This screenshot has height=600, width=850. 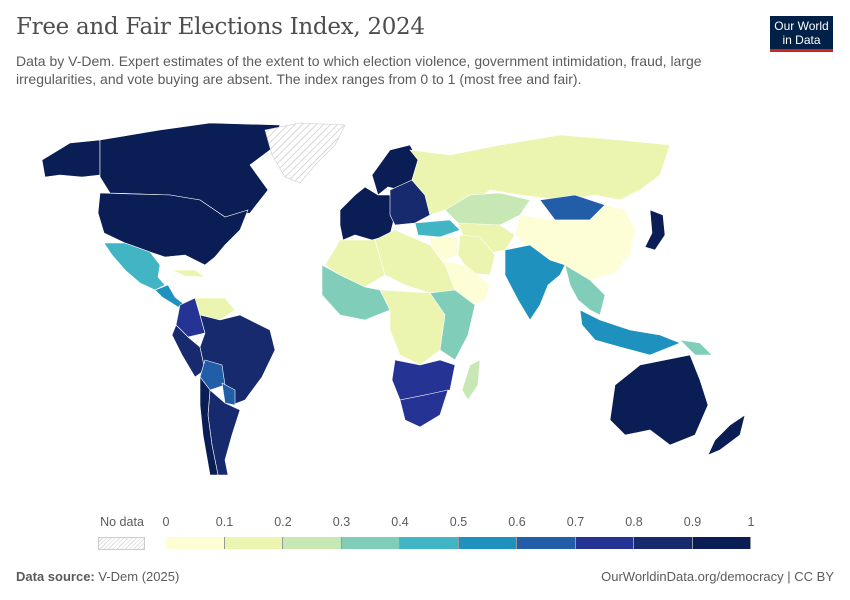 I want to click on legend-tick-label: 0.2, so click(x=283, y=522).